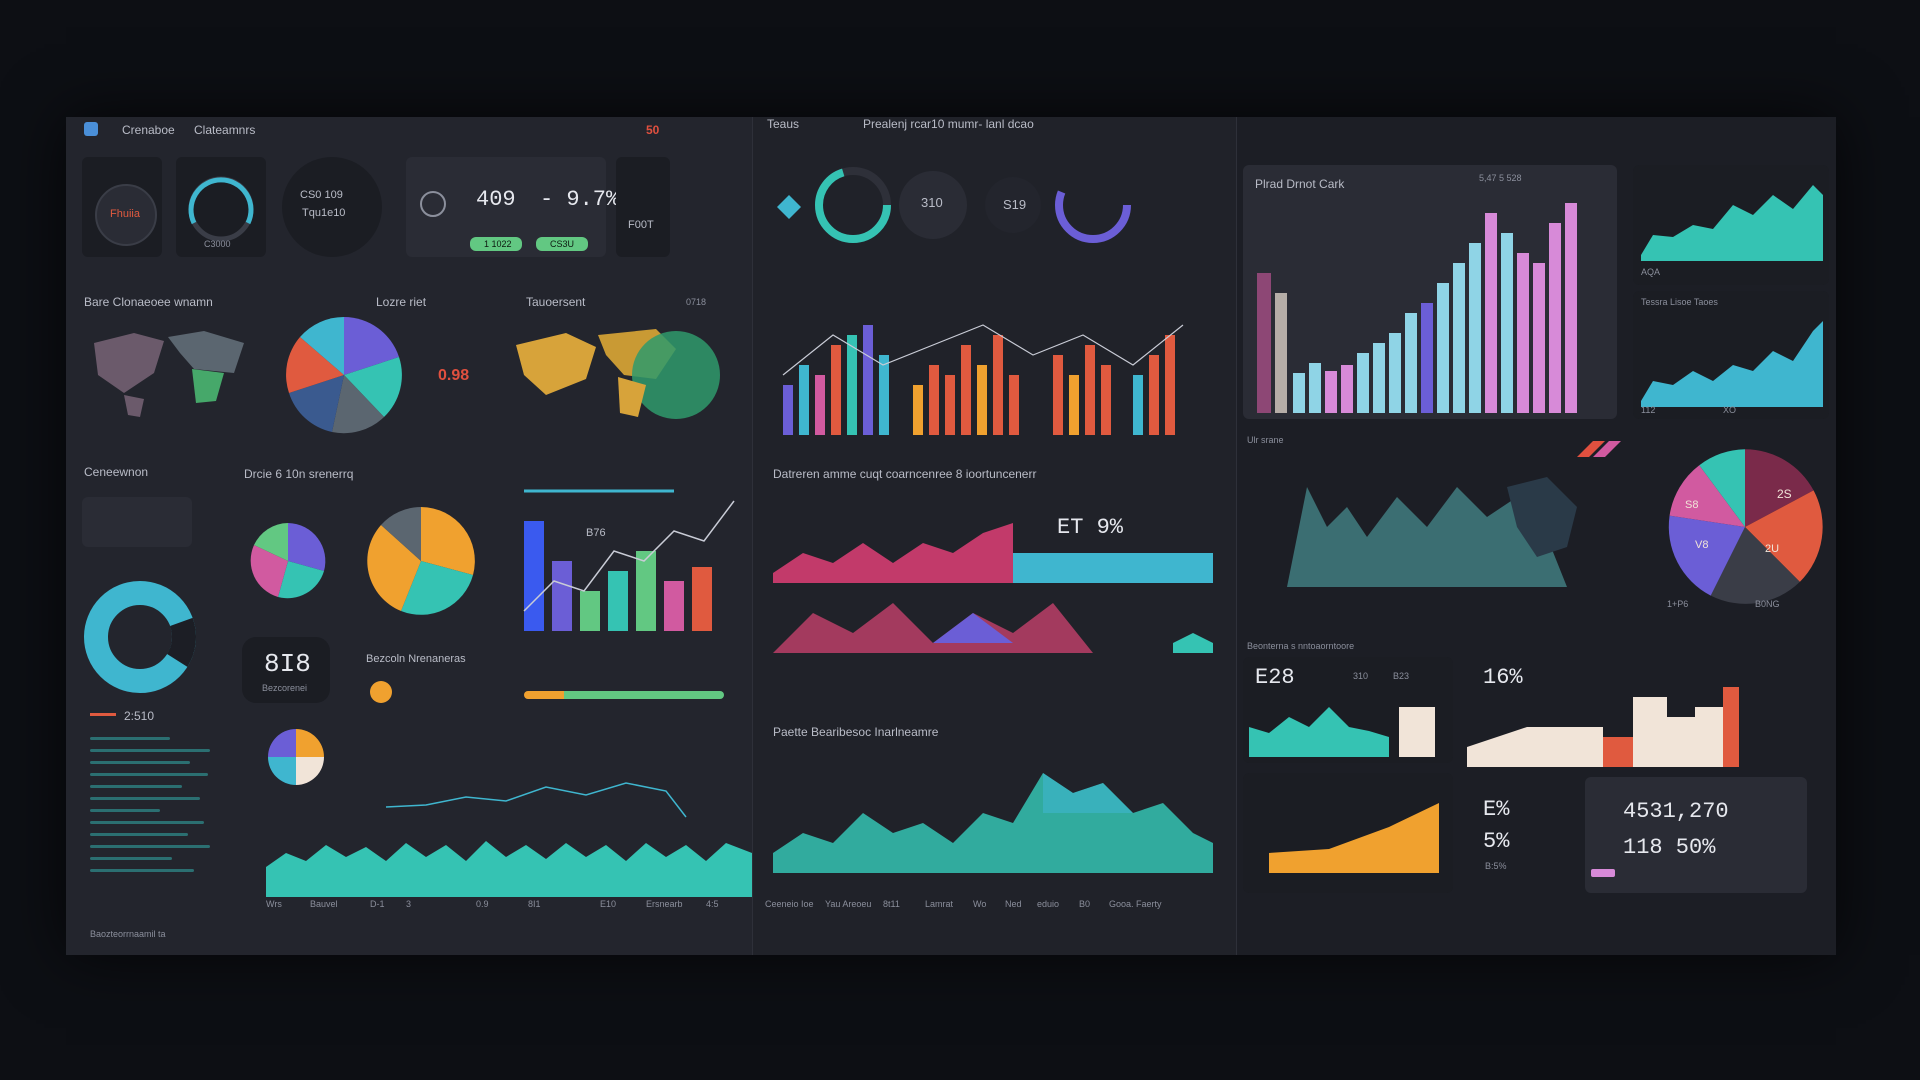 The width and height of the screenshot is (1920, 1080). What do you see at coordinates (1013, 904) in the screenshot?
I see `mid-axis-6: Ned` at bounding box center [1013, 904].